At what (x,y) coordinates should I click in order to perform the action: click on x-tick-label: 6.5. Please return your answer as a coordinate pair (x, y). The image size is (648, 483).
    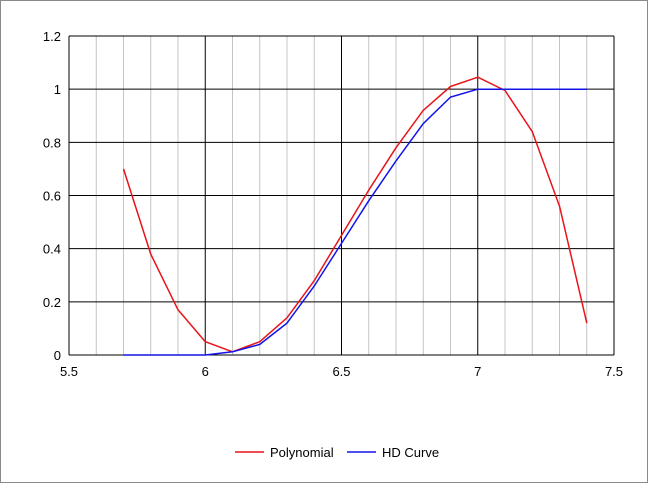
    Looking at the image, I should click on (341, 371).